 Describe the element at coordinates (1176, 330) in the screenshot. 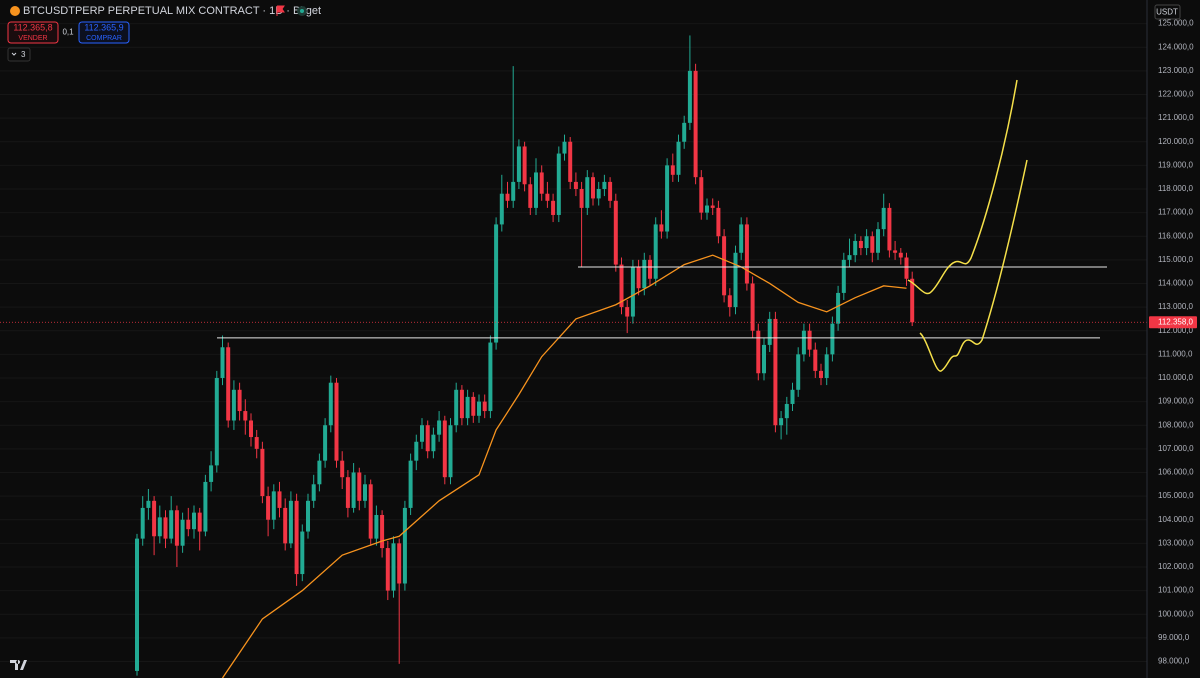

I see `y-tick-label: 112.000,0` at that location.